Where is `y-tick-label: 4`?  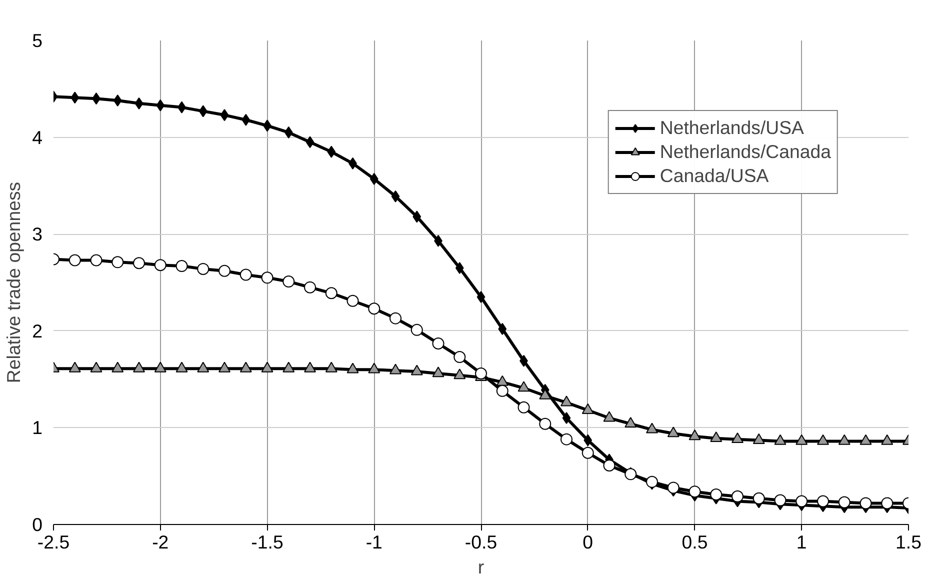
y-tick-label: 4 is located at coordinates (37, 137).